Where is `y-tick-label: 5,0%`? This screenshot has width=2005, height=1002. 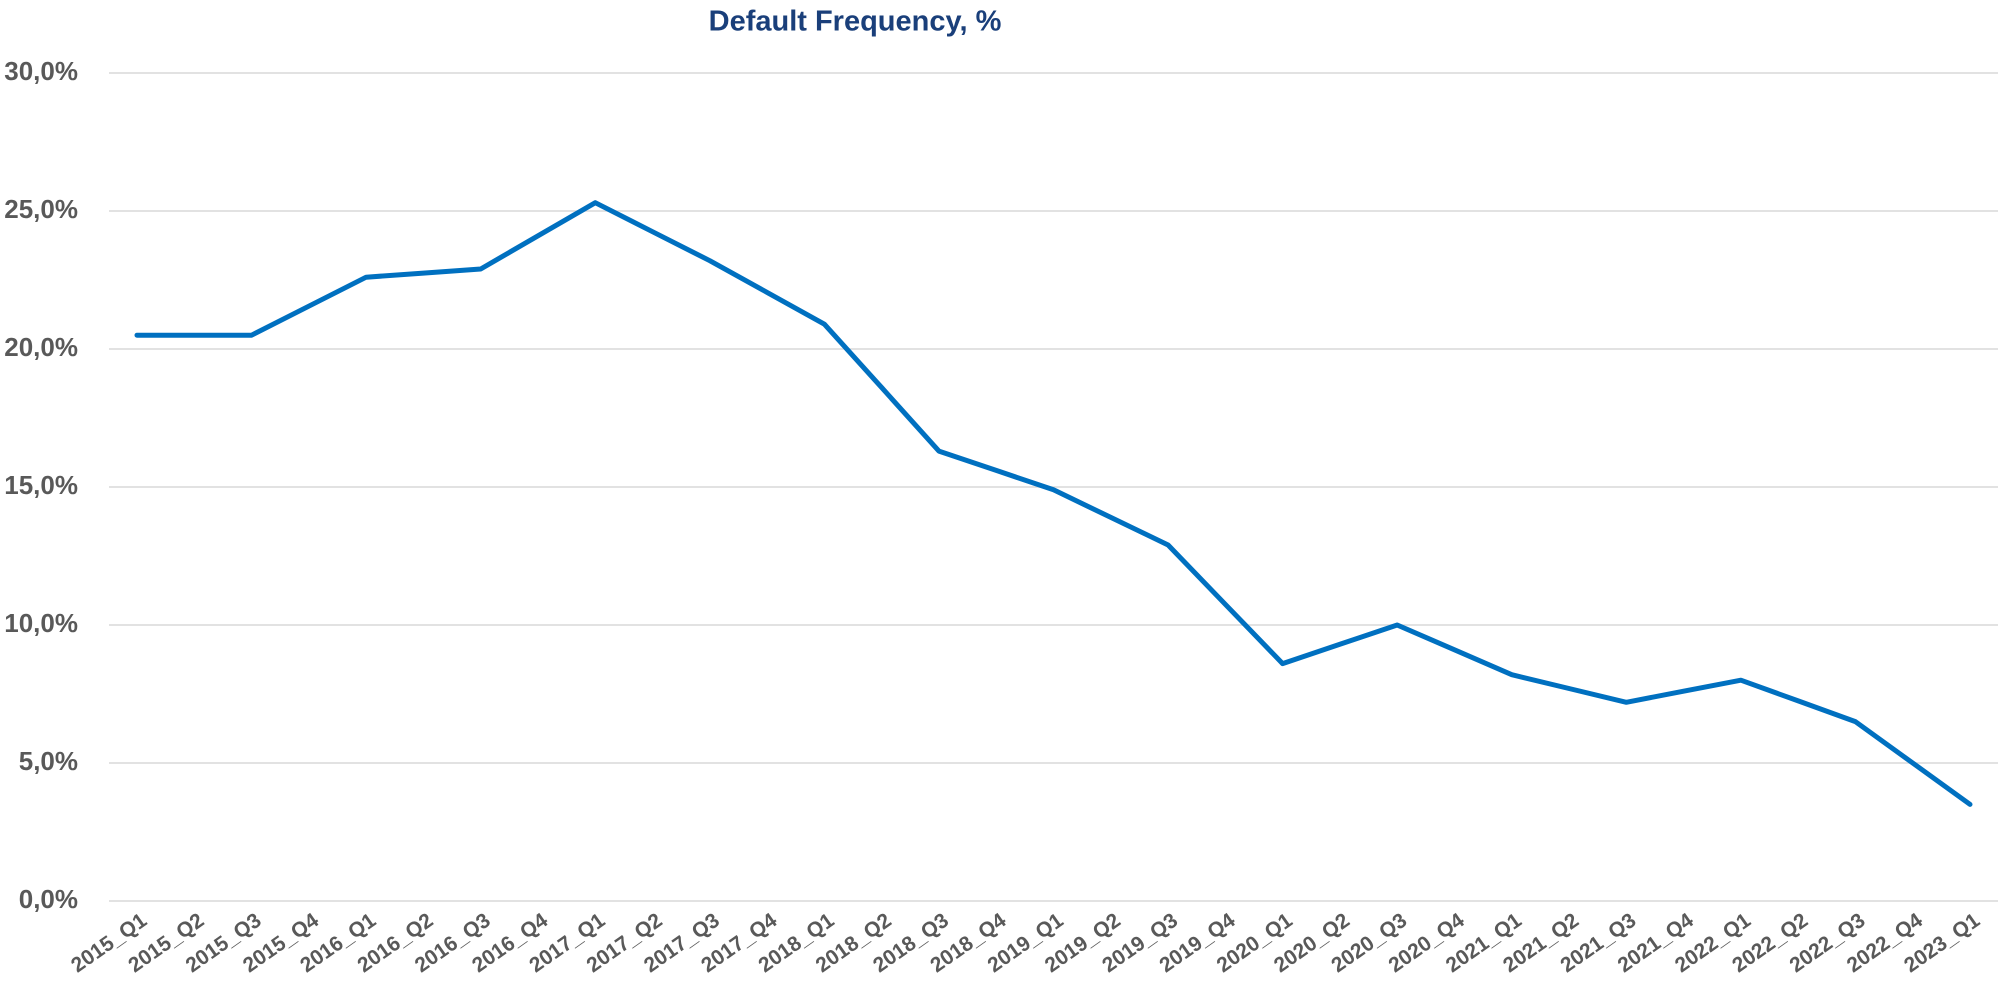 y-tick-label: 5,0% is located at coordinates (48, 761).